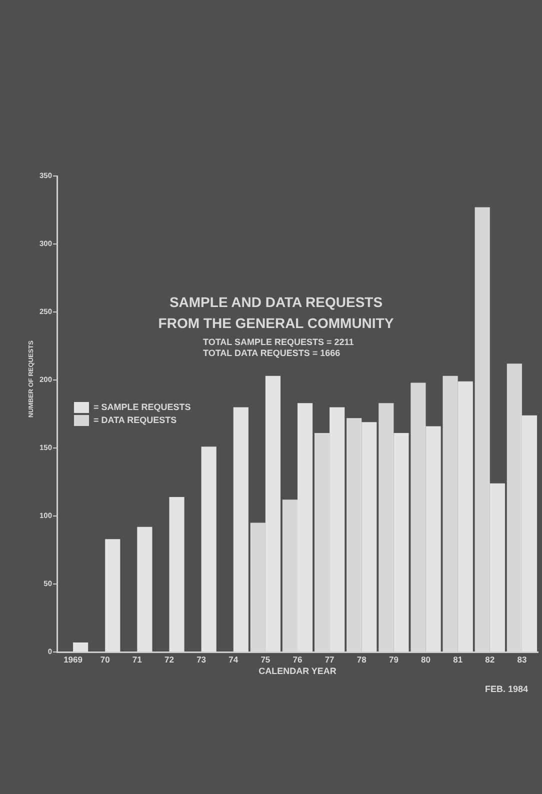 The width and height of the screenshot is (542, 794). Describe the element at coordinates (105, 659) in the screenshot. I see `x-tick-label: 70` at that location.